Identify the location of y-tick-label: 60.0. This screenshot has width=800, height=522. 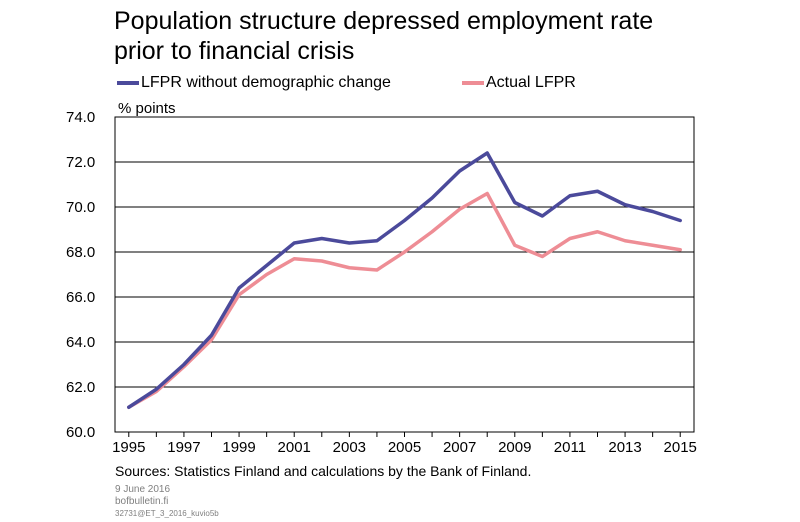
(80, 432).